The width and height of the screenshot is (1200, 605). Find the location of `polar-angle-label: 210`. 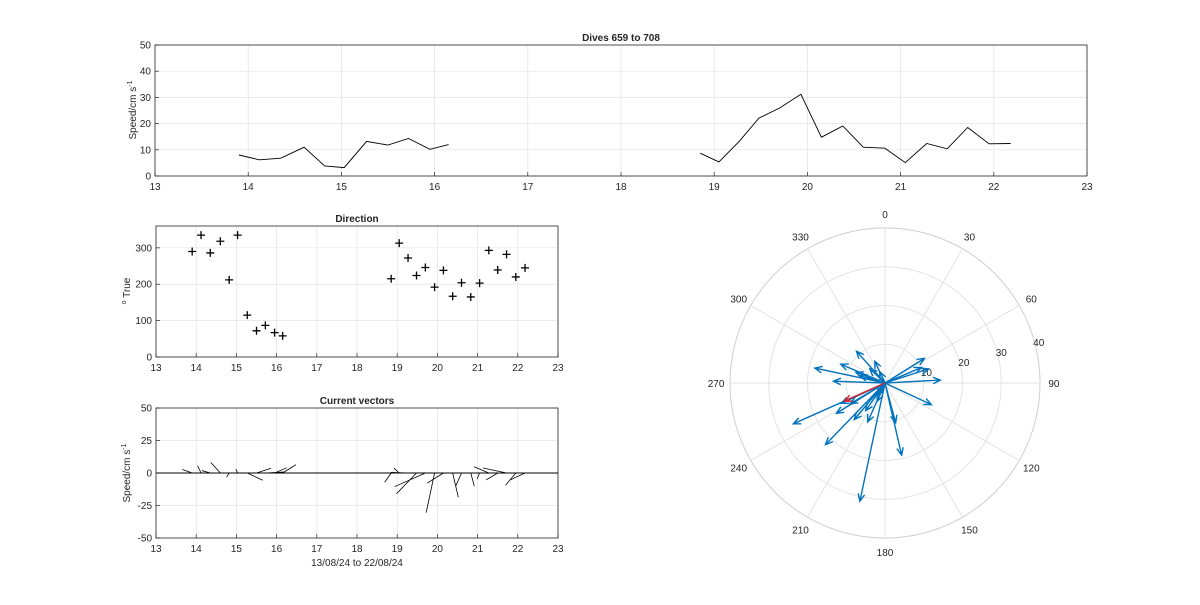

polar-angle-label: 210 is located at coordinates (800, 530).